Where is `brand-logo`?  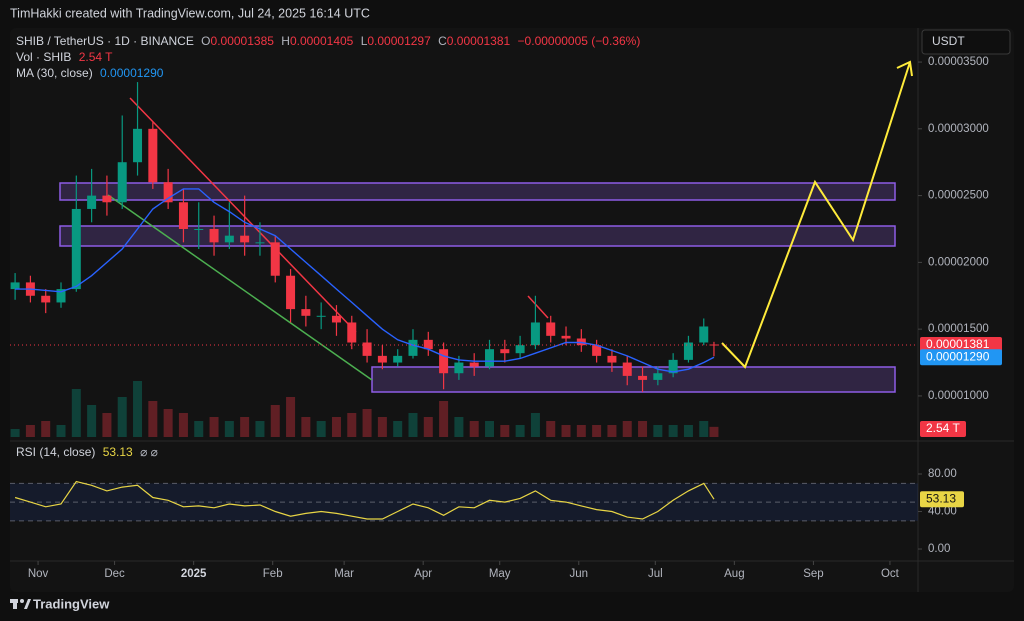 brand-logo is located at coordinates (20, 604).